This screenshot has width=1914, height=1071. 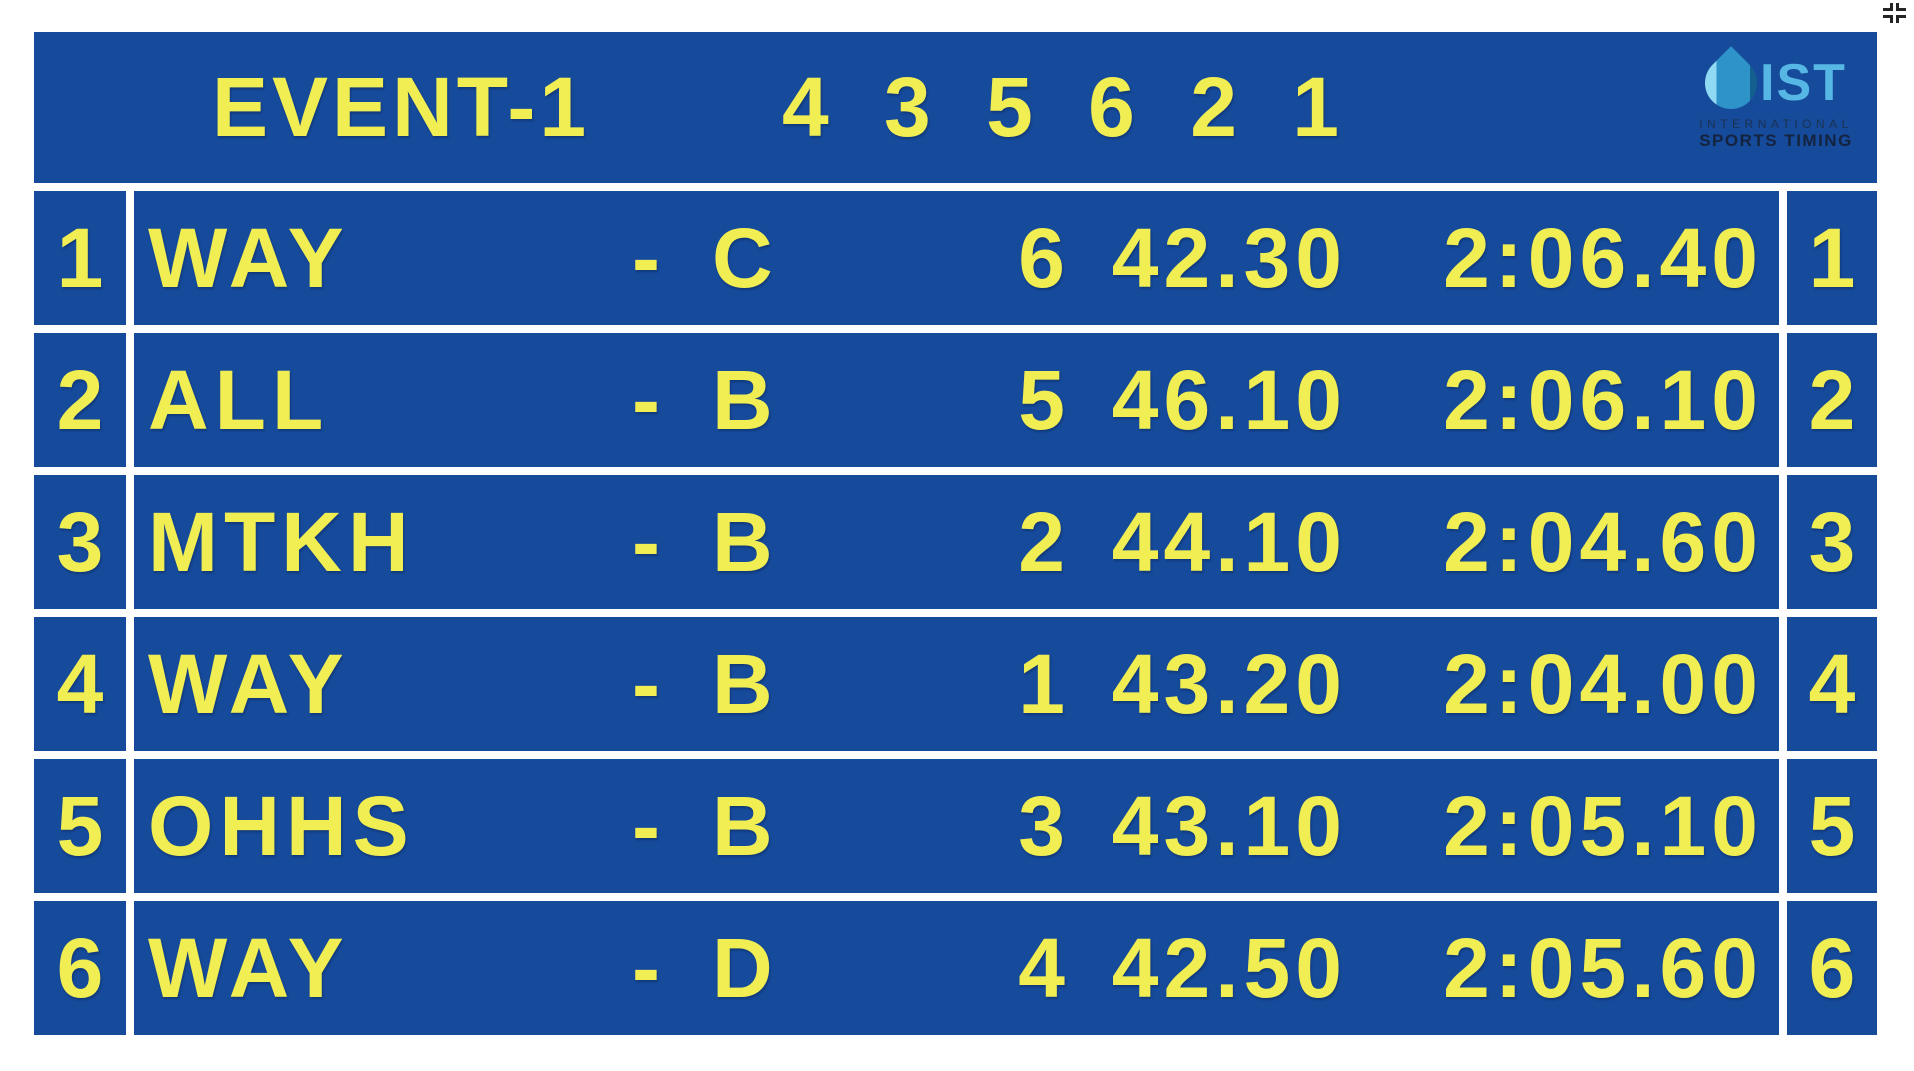 I want to click on split-time: 44.10, so click(x=1229, y=542).